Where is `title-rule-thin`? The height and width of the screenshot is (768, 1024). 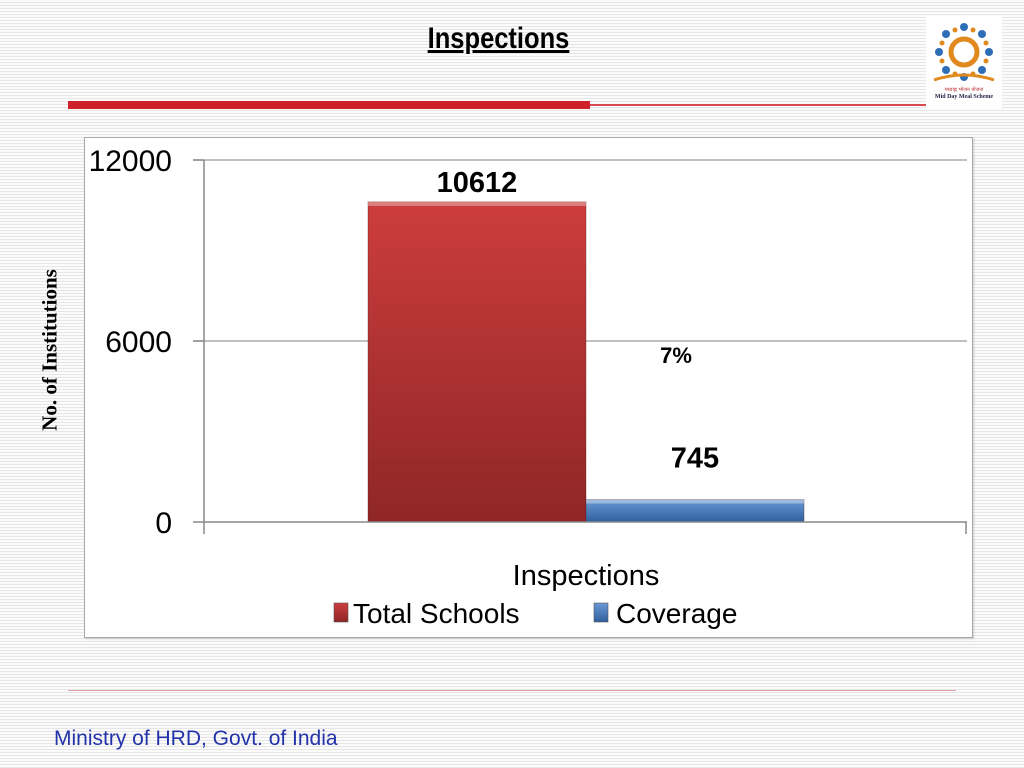
title-rule-thin is located at coordinates (760, 105).